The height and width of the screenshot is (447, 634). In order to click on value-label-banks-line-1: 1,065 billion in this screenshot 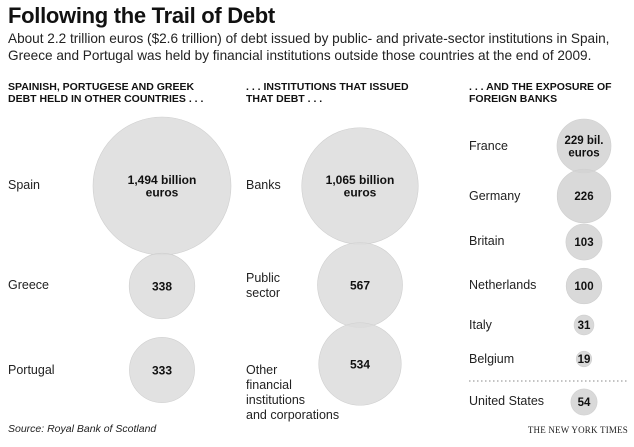, I will do `click(360, 180)`.